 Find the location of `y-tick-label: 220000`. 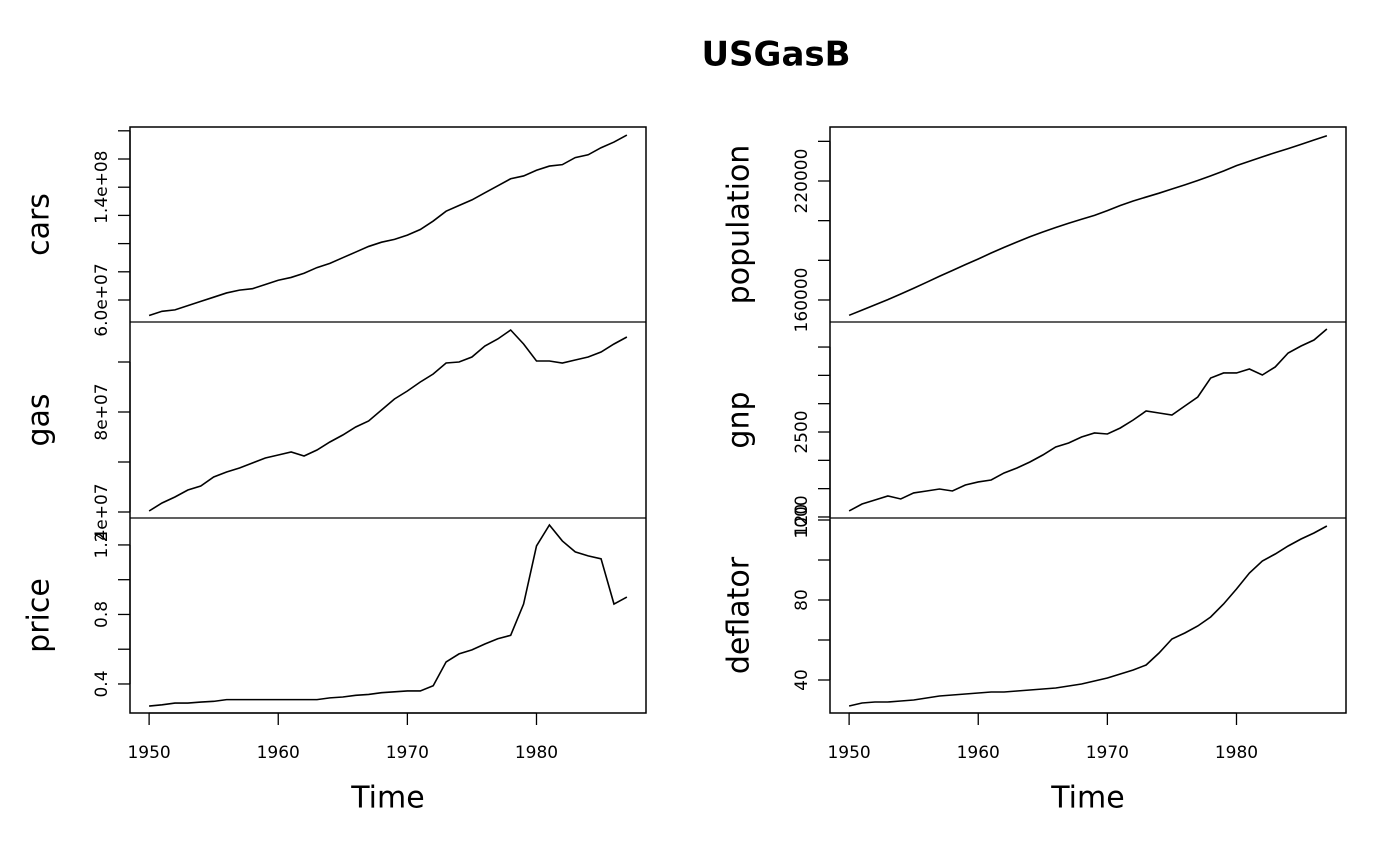

y-tick-label: 220000 is located at coordinates (802, 181).